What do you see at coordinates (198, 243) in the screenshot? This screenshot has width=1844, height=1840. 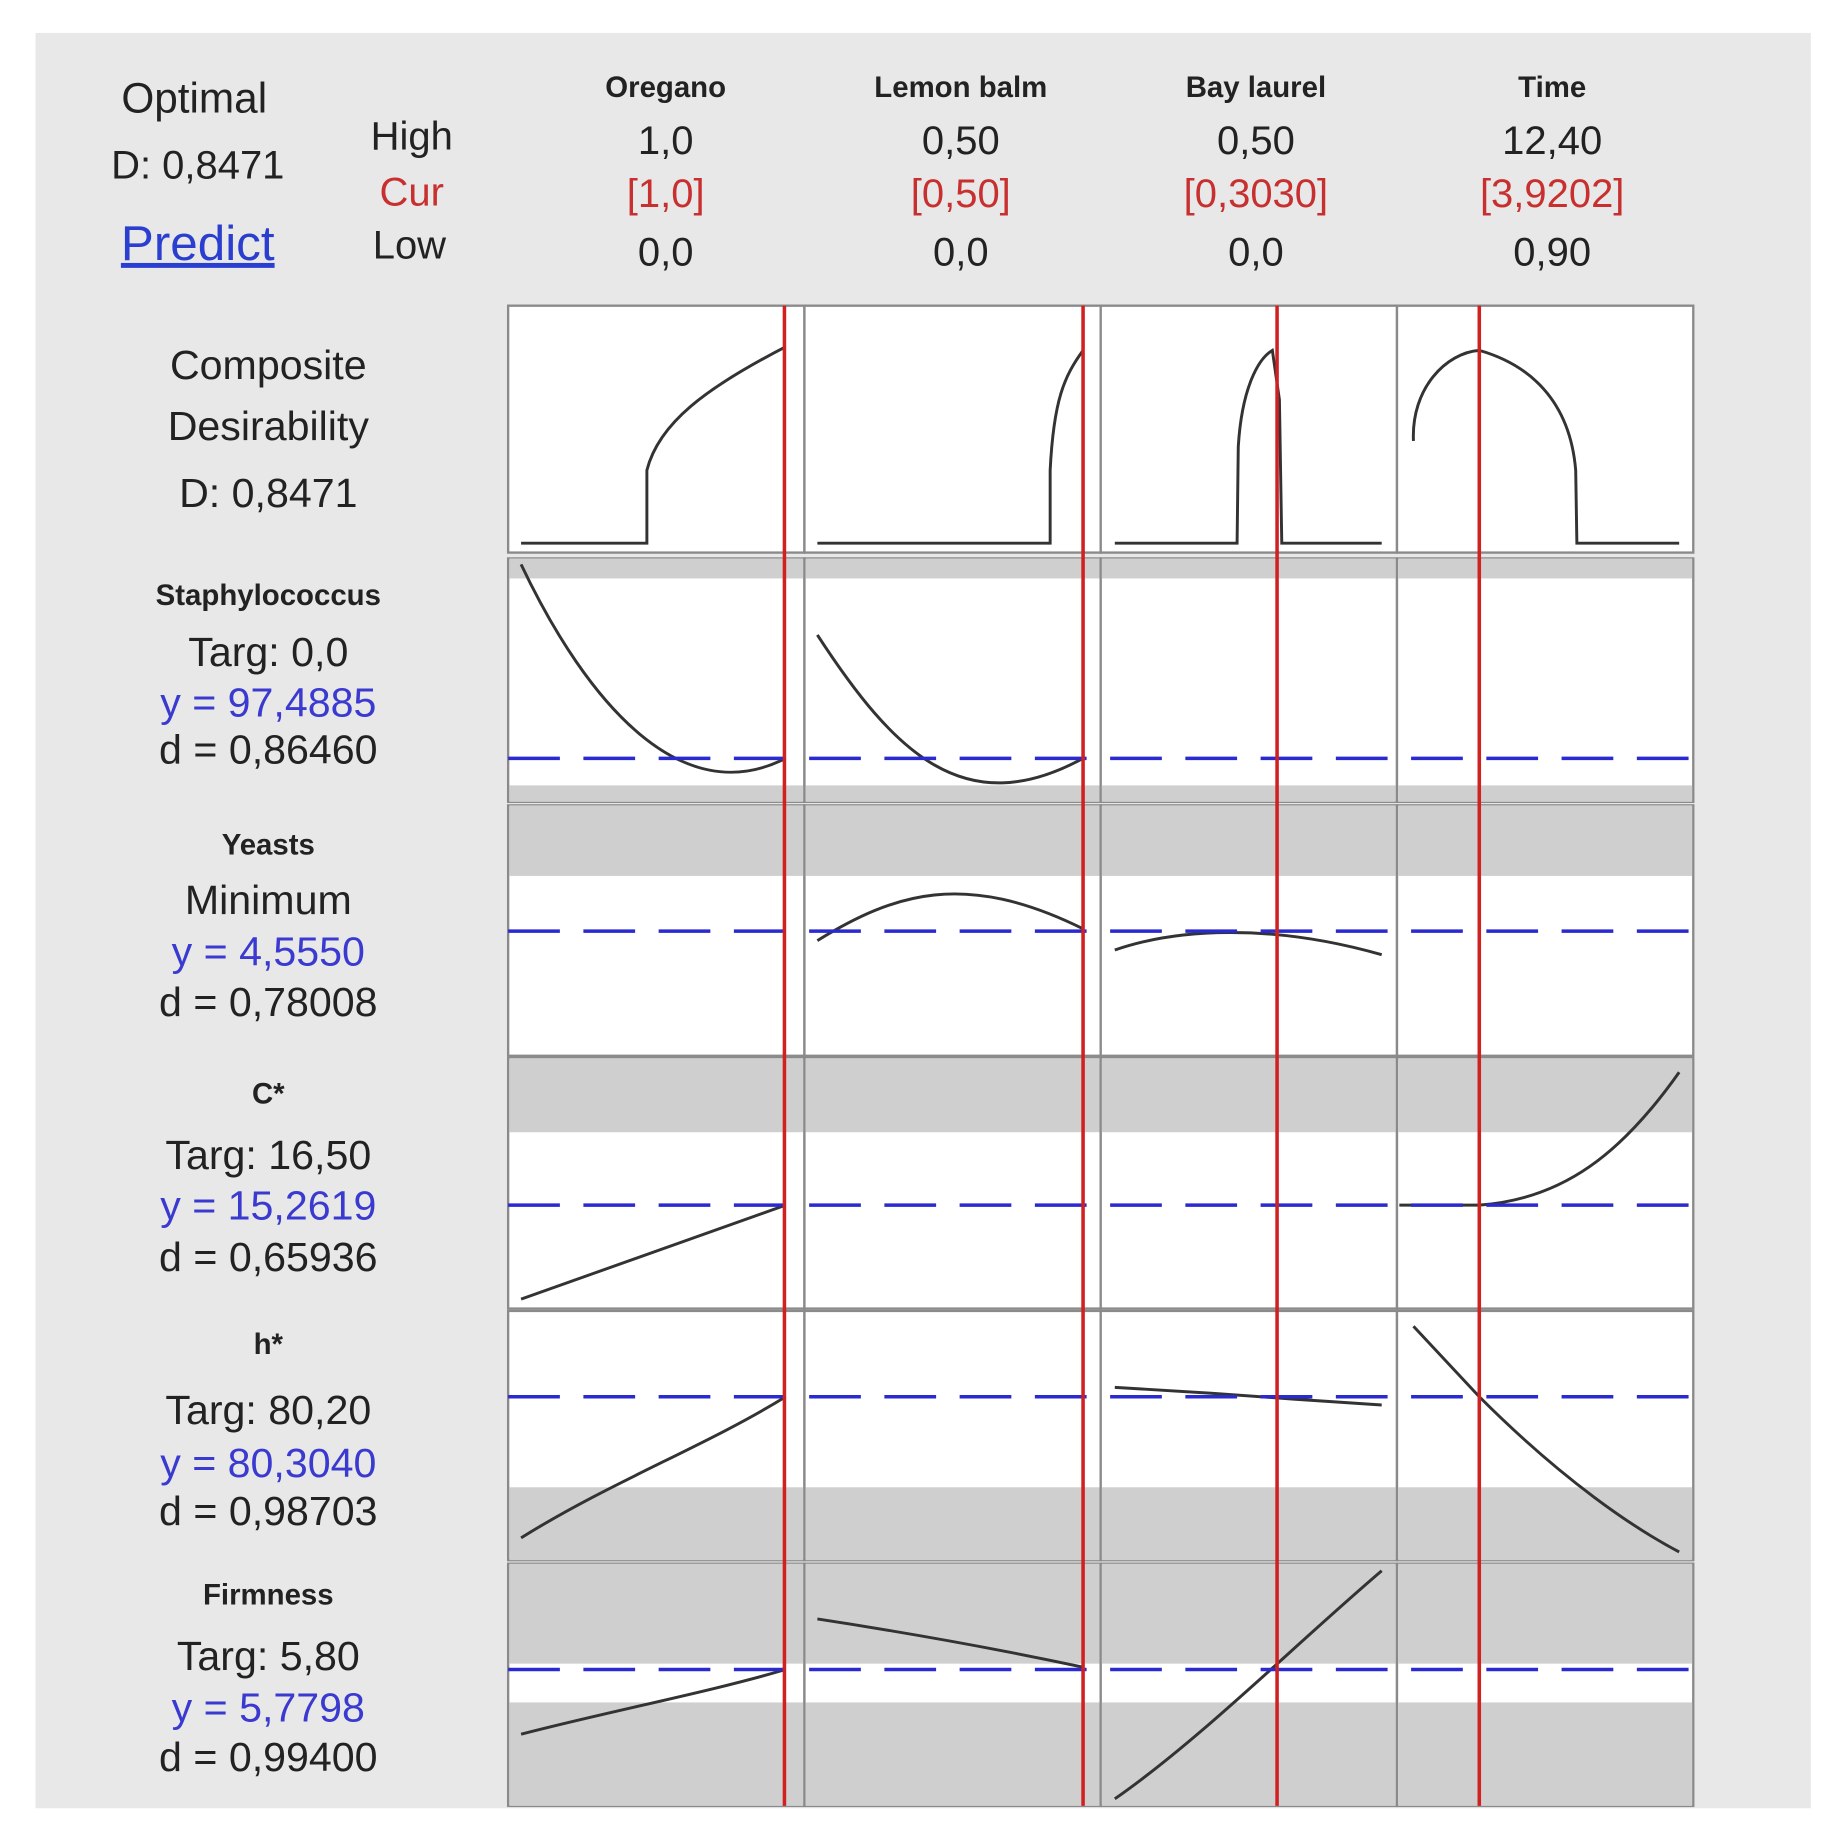 I see `predict-link: Predict` at bounding box center [198, 243].